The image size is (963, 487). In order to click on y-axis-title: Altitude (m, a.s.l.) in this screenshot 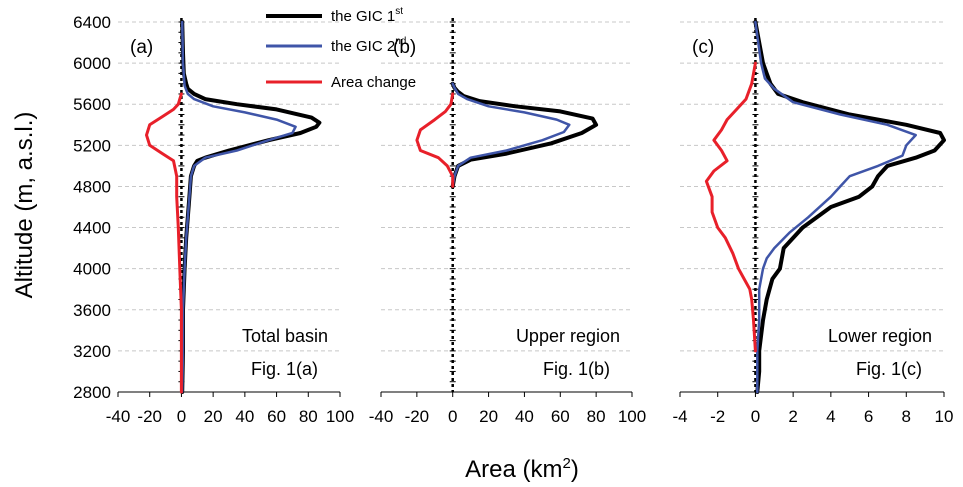, I will do `click(24, 205)`.